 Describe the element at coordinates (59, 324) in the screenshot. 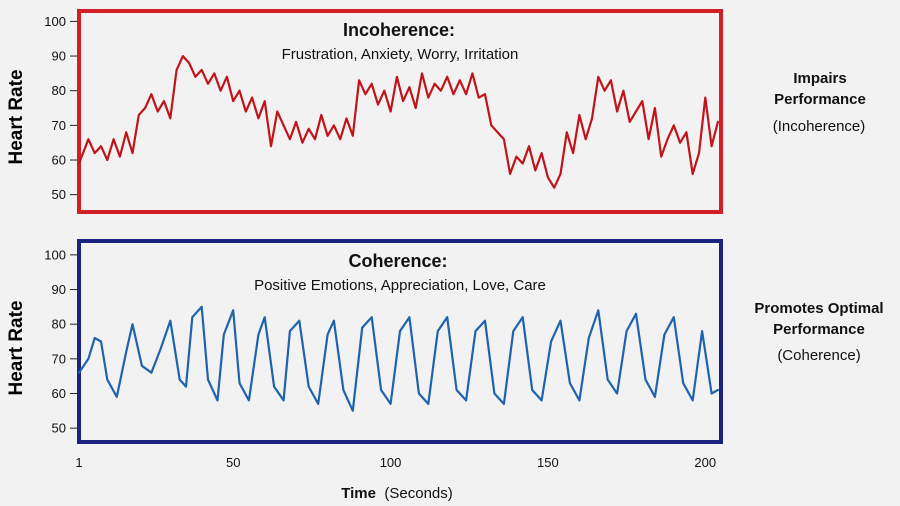

I see `bottom-y-tick-label-80: 80` at that location.